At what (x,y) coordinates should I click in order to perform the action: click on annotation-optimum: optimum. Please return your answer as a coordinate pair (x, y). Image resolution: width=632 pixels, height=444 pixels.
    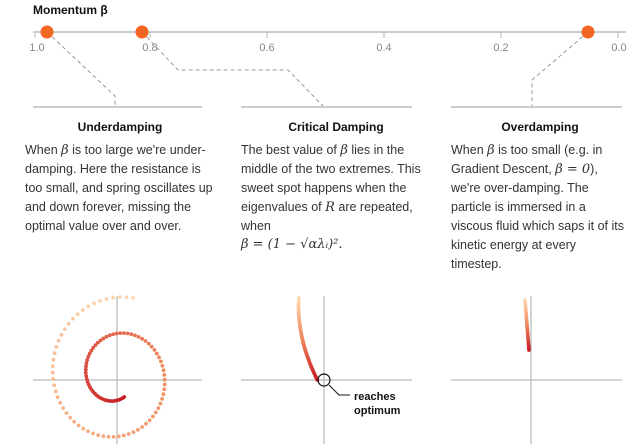
    Looking at the image, I should click on (377, 411).